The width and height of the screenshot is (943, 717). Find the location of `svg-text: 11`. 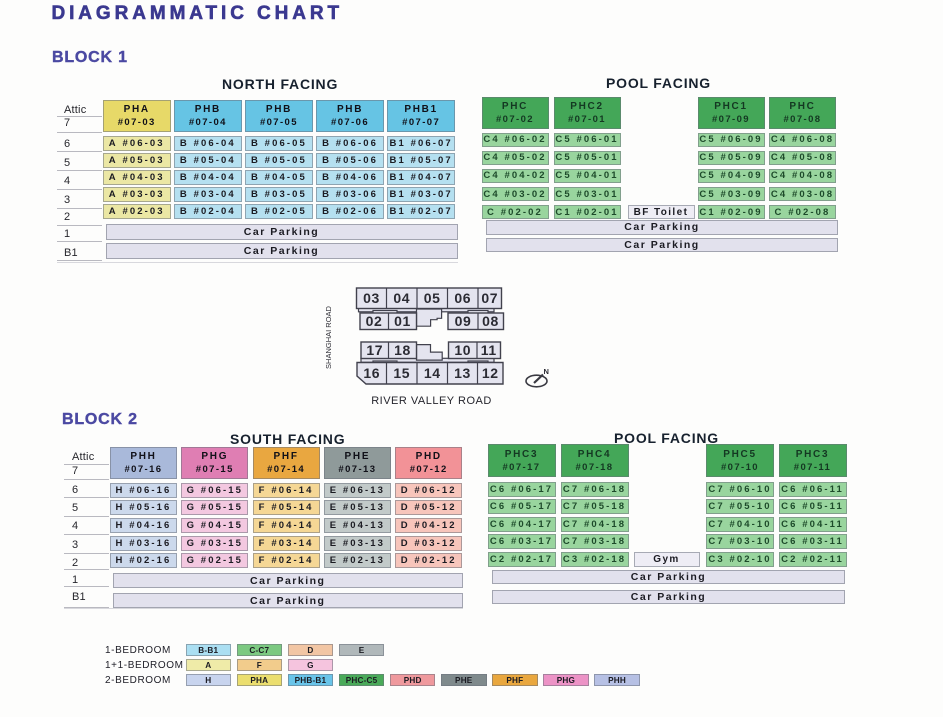

svg-text: 11 is located at coordinates (489, 350).